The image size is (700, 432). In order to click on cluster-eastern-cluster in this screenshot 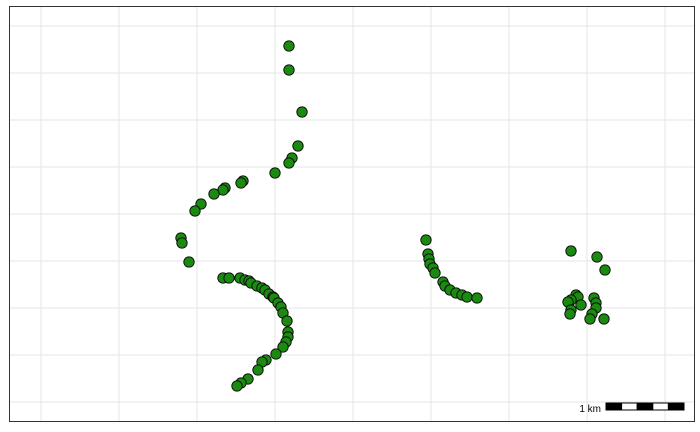, I will do `click(586, 285)`.